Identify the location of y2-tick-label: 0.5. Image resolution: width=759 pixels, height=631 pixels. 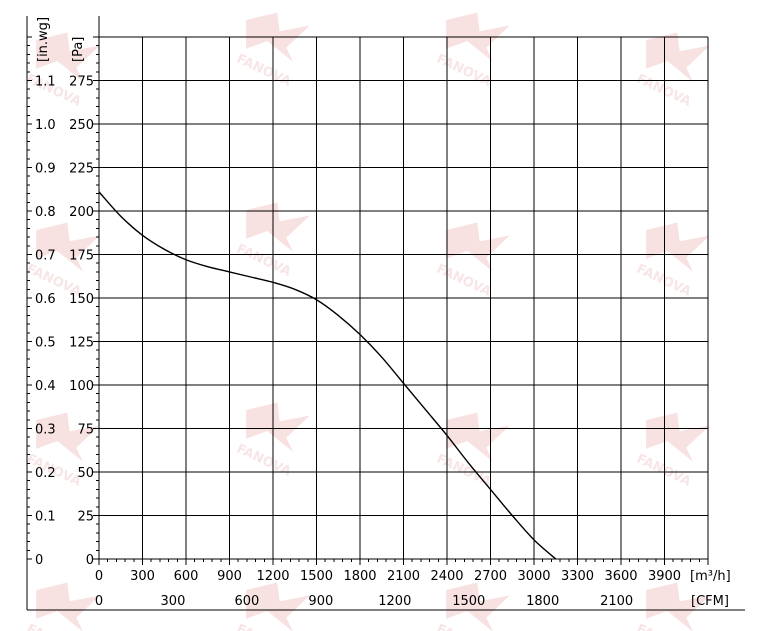
(45, 343).